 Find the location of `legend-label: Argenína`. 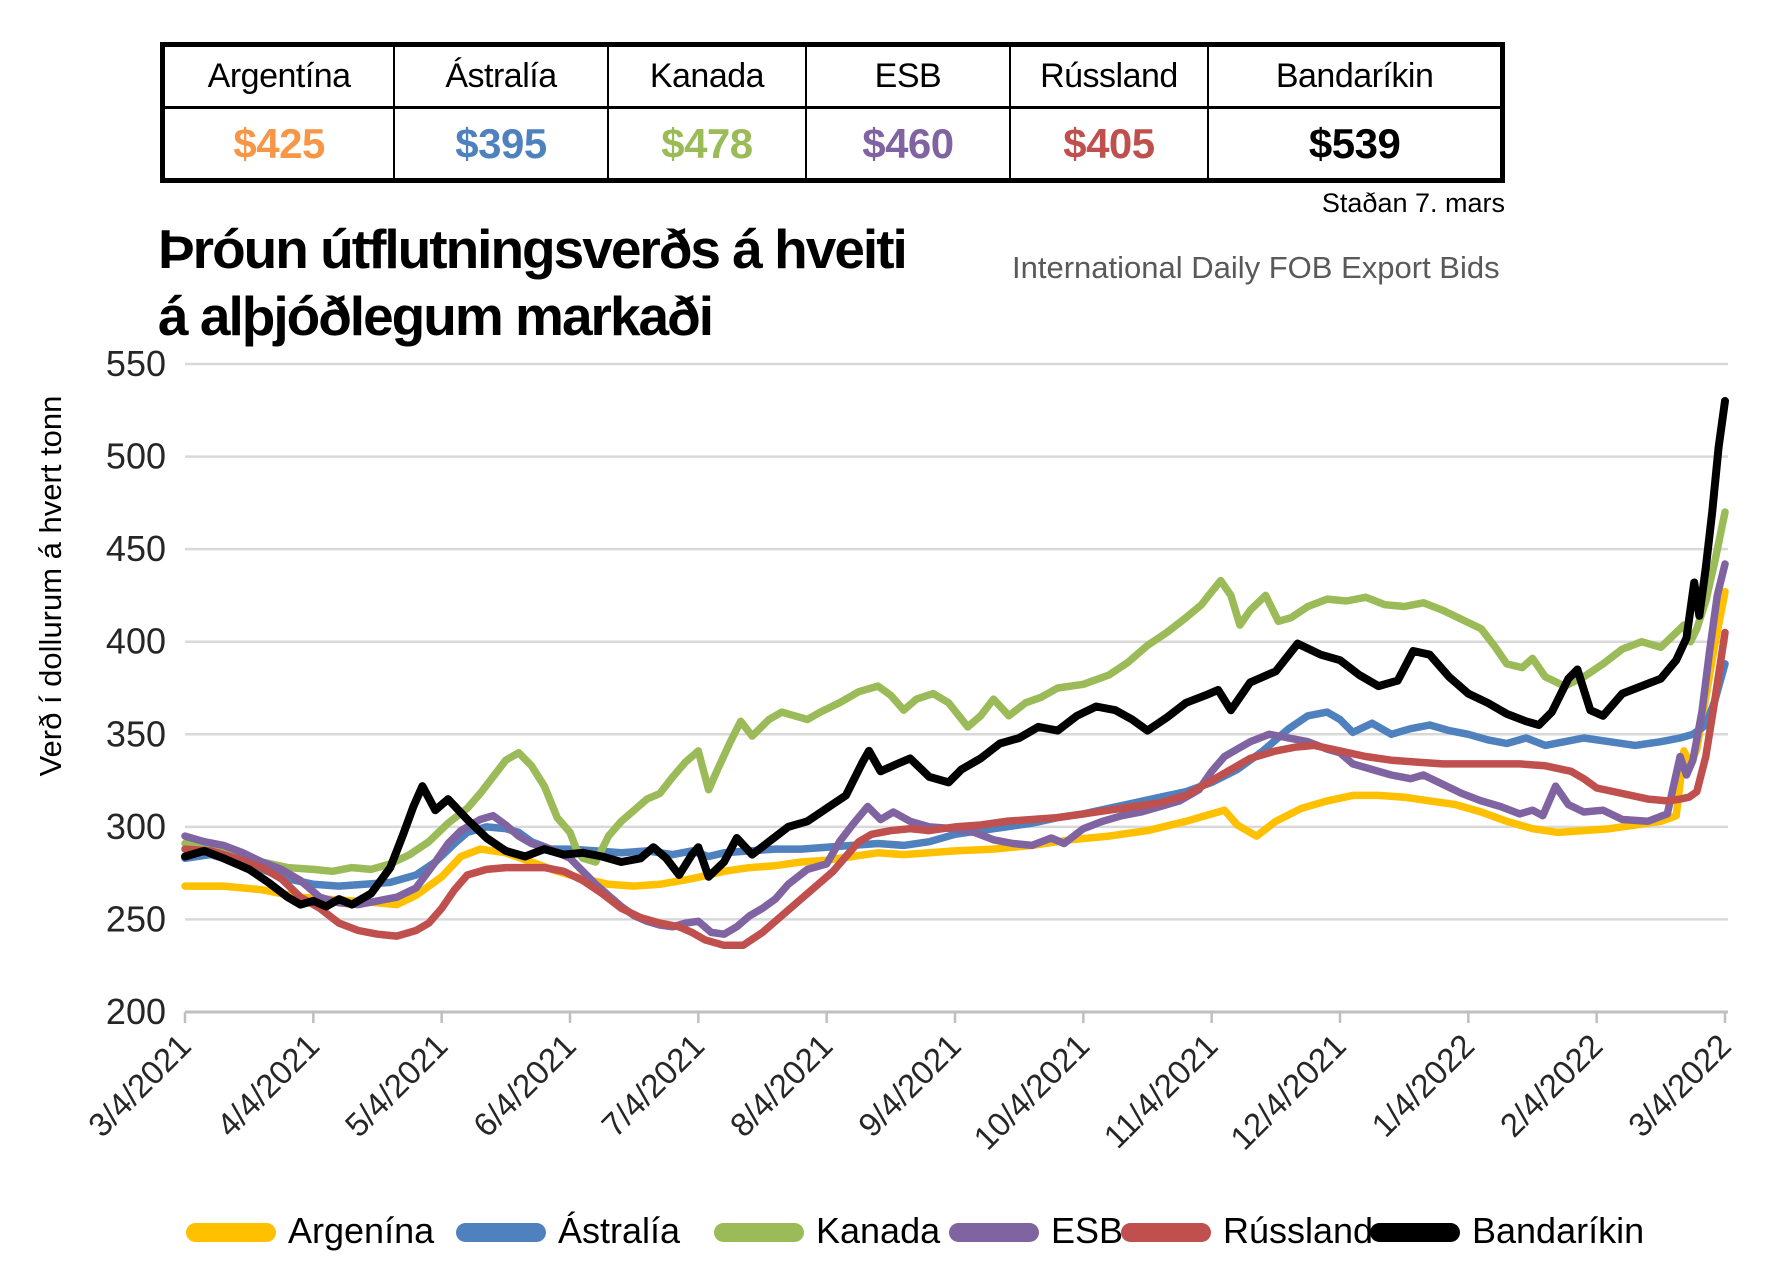

legend-label: Argenína is located at coordinates (361, 1230).